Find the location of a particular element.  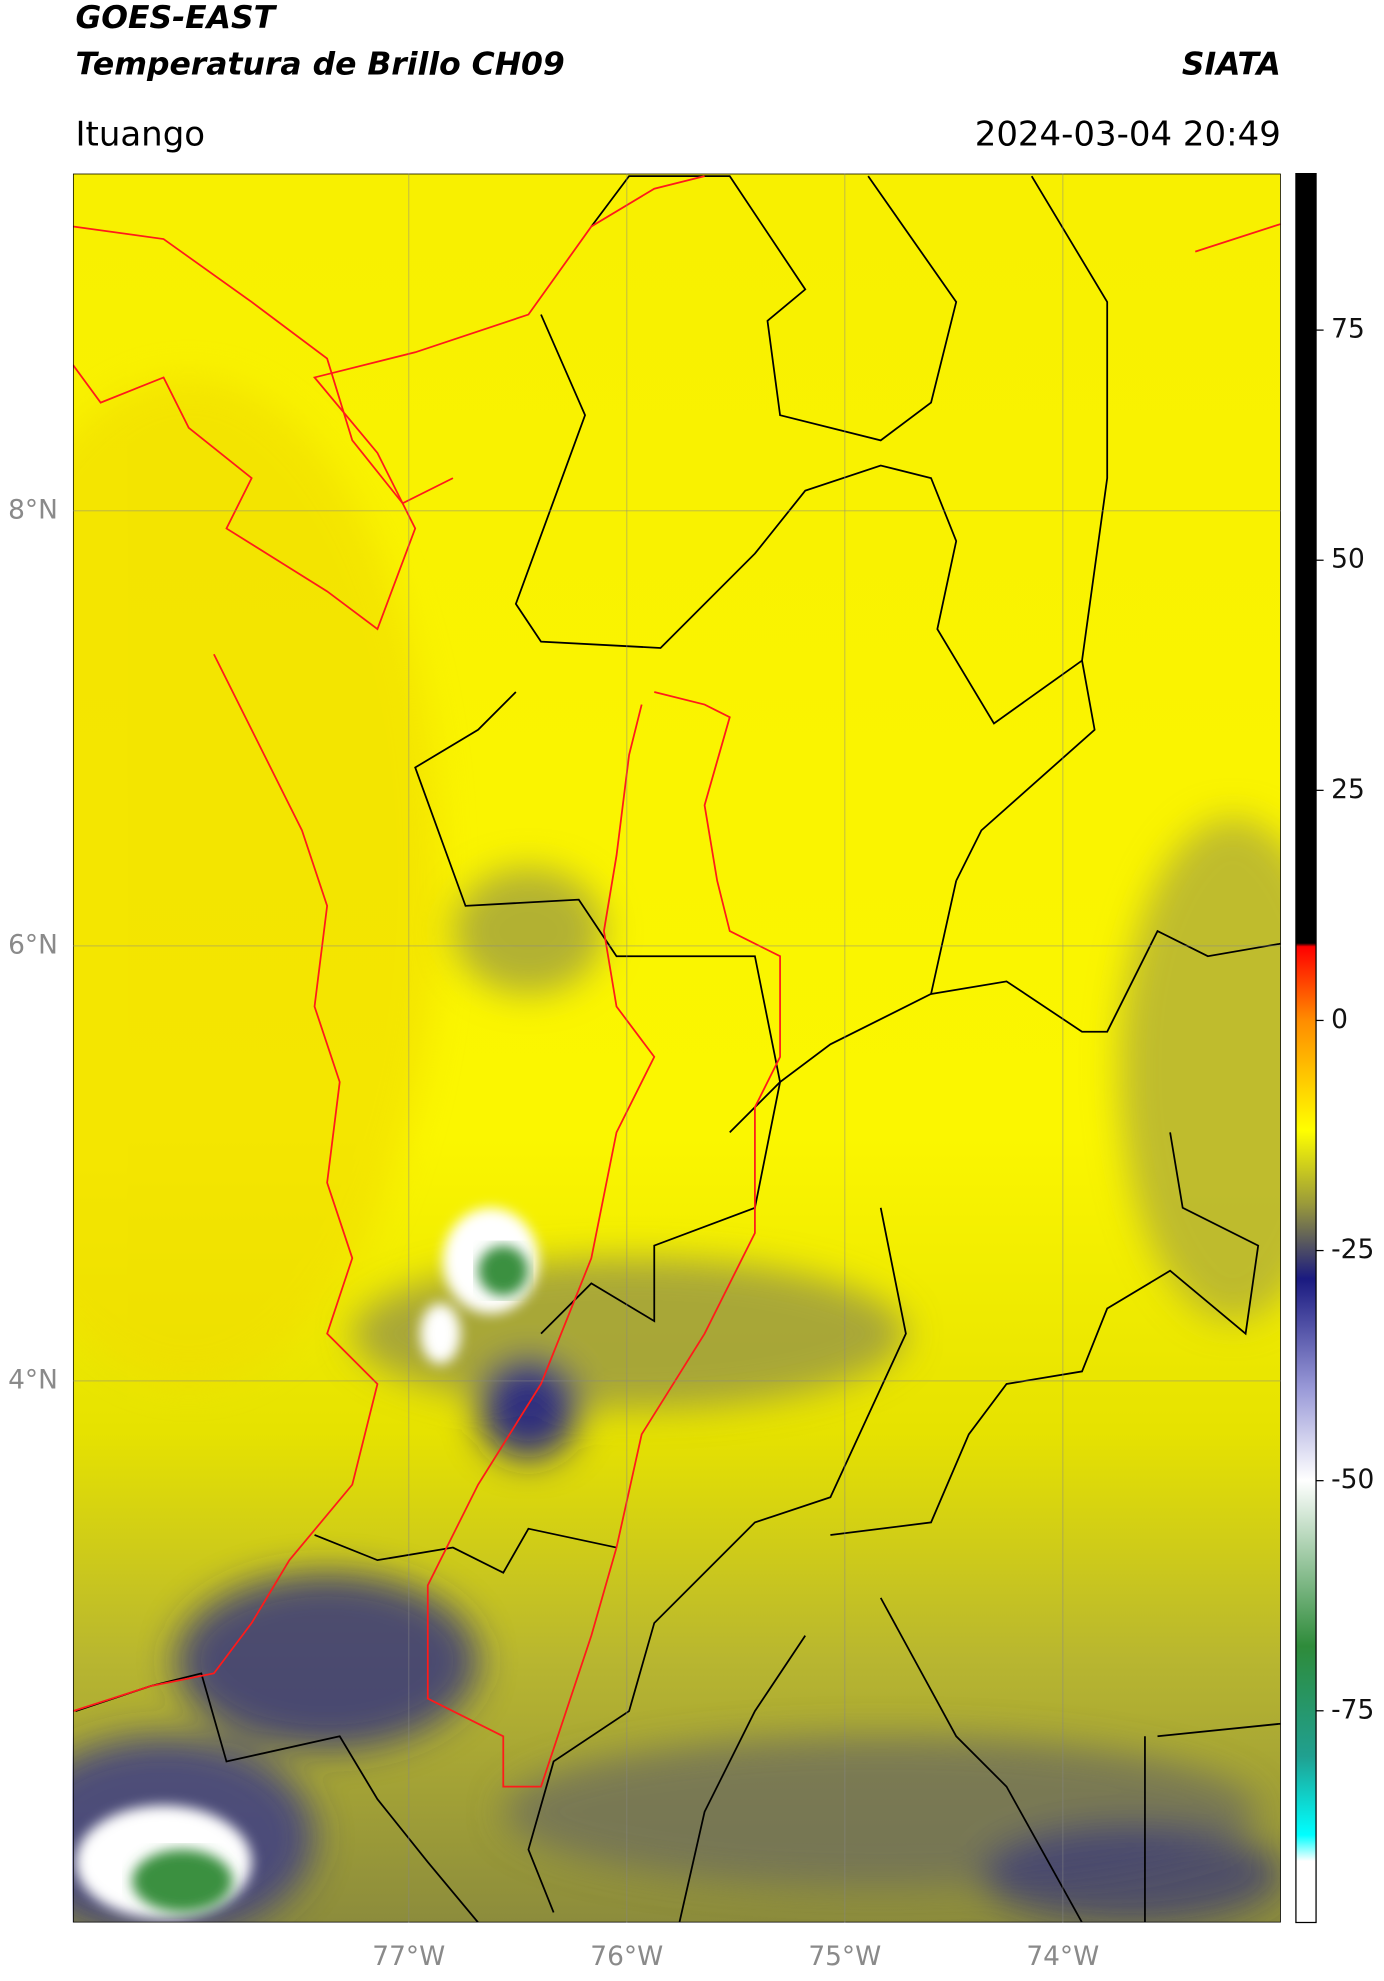

x-tick-label: 76°W is located at coordinates (626, 1956).